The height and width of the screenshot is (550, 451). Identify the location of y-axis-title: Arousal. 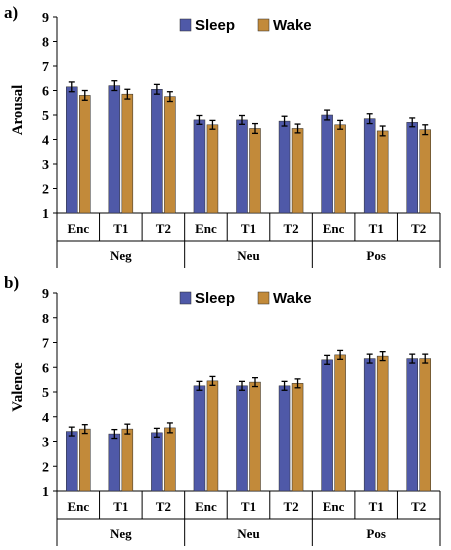
(18, 110).